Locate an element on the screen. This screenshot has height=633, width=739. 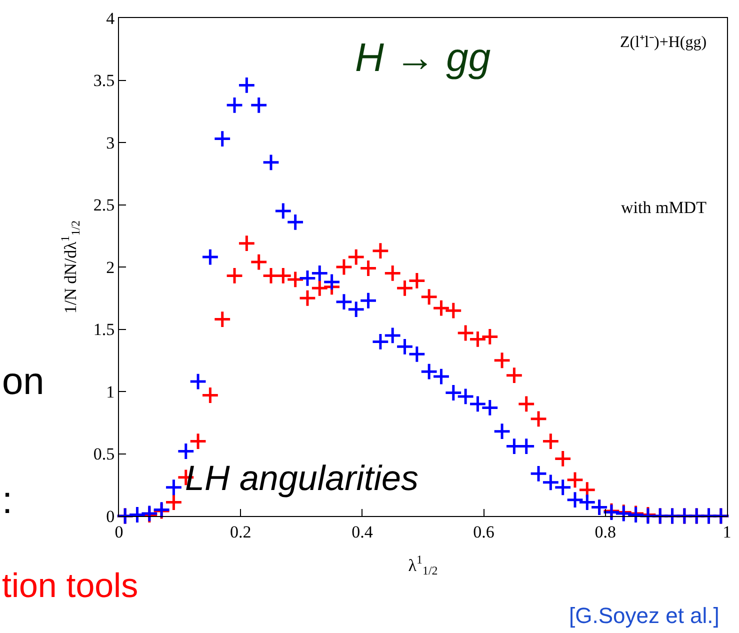
text: on is located at coordinates (23, 382).